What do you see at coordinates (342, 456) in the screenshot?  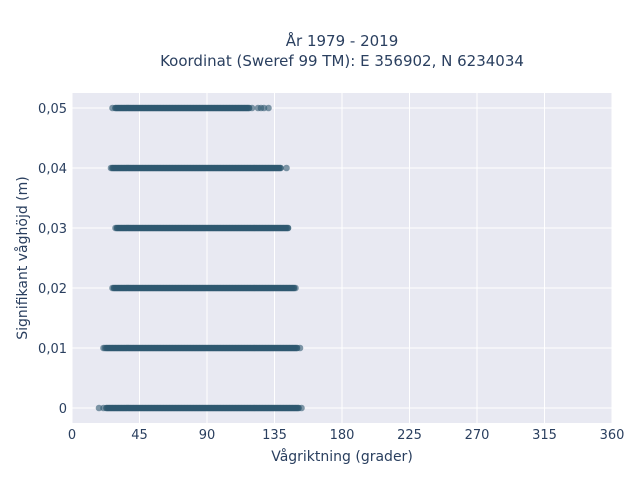 I see `x-axis-title: Vågriktning (grader)` at bounding box center [342, 456].